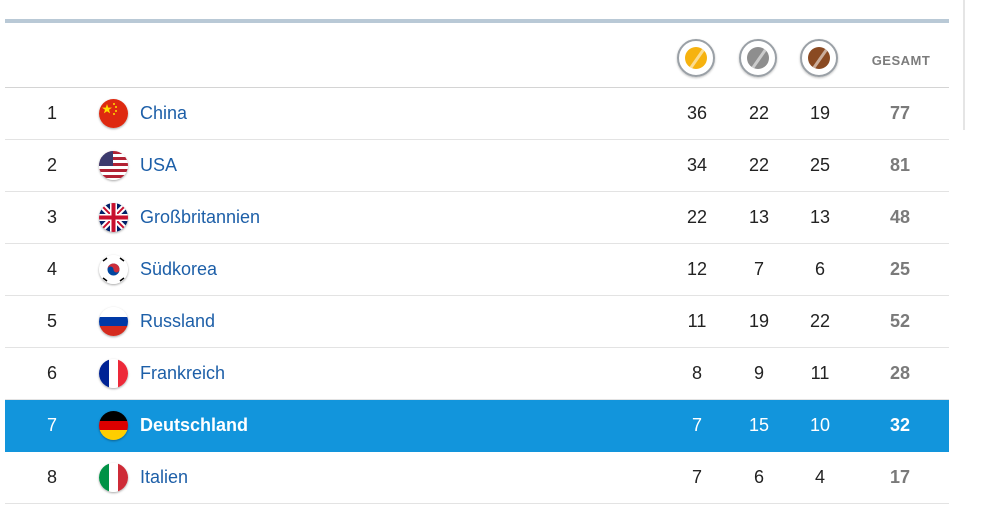  Describe the element at coordinates (113, 217) in the screenshot. I see `uk-flag-icon` at that location.